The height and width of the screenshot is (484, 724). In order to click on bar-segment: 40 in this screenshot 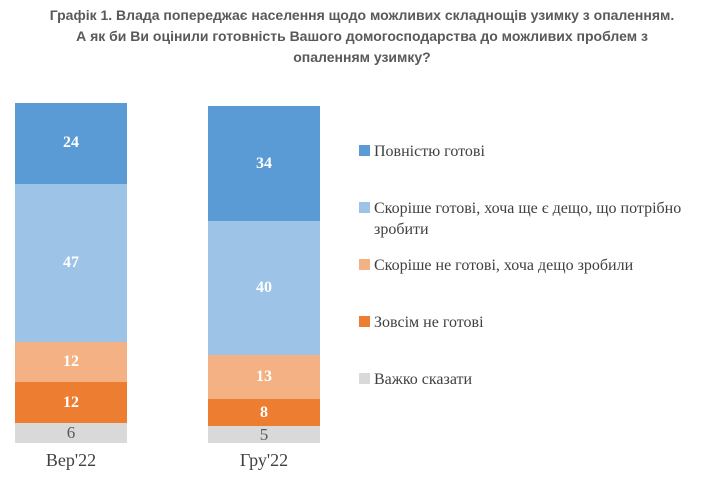, I will do `click(264, 288)`.